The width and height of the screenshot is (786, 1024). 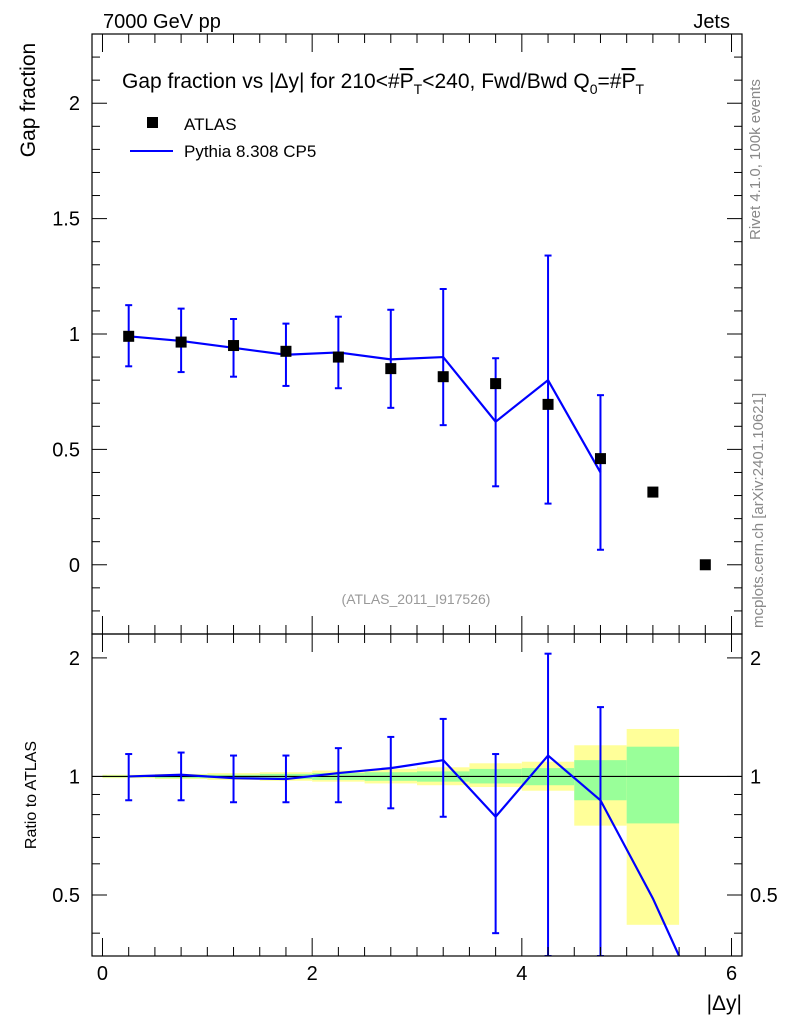 What do you see at coordinates (755, 659) in the screenshot?
I see `ratio-y-tick-label-right: 2` at bounding box center [755, 659].